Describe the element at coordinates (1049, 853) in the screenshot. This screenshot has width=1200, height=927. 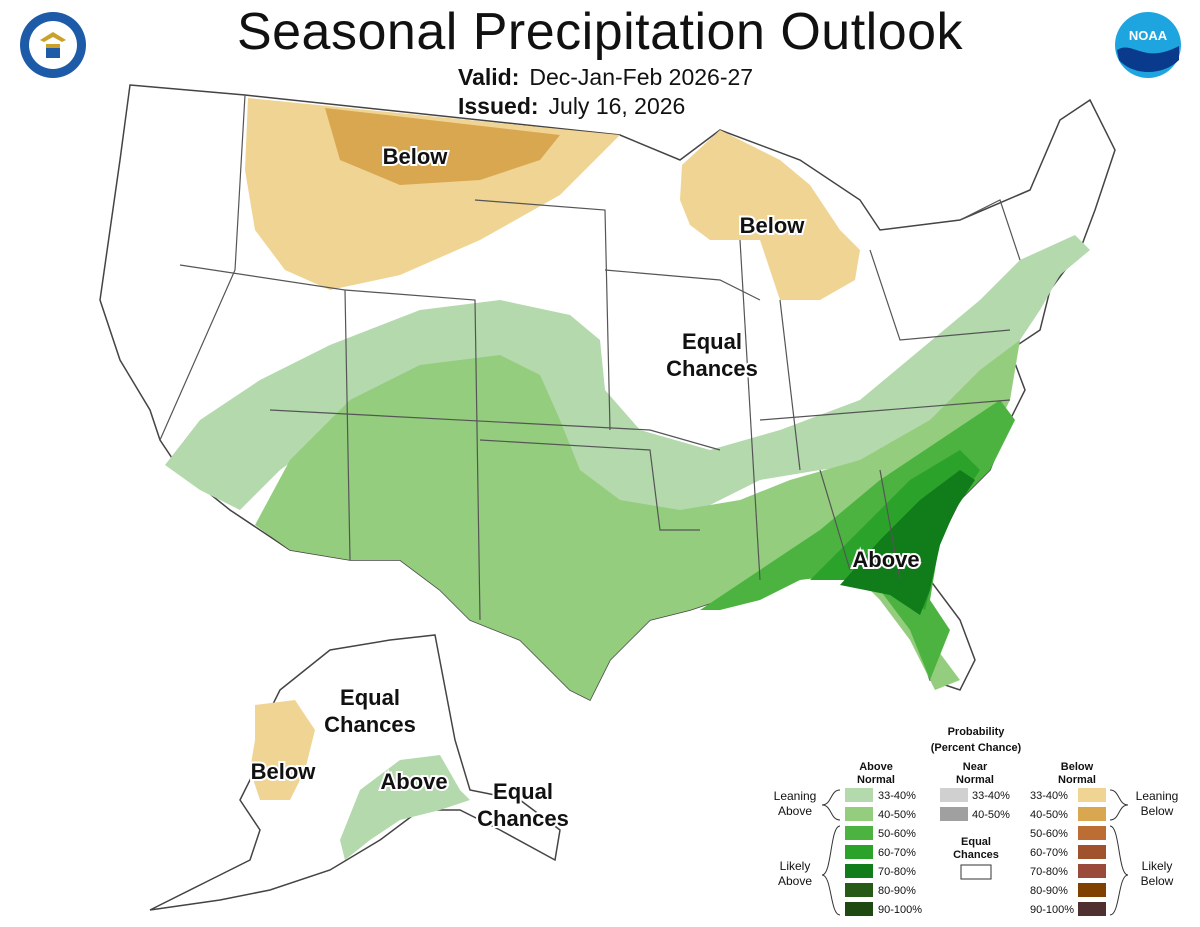
I see `legend-below-pct-3: 60-70%` at that location.